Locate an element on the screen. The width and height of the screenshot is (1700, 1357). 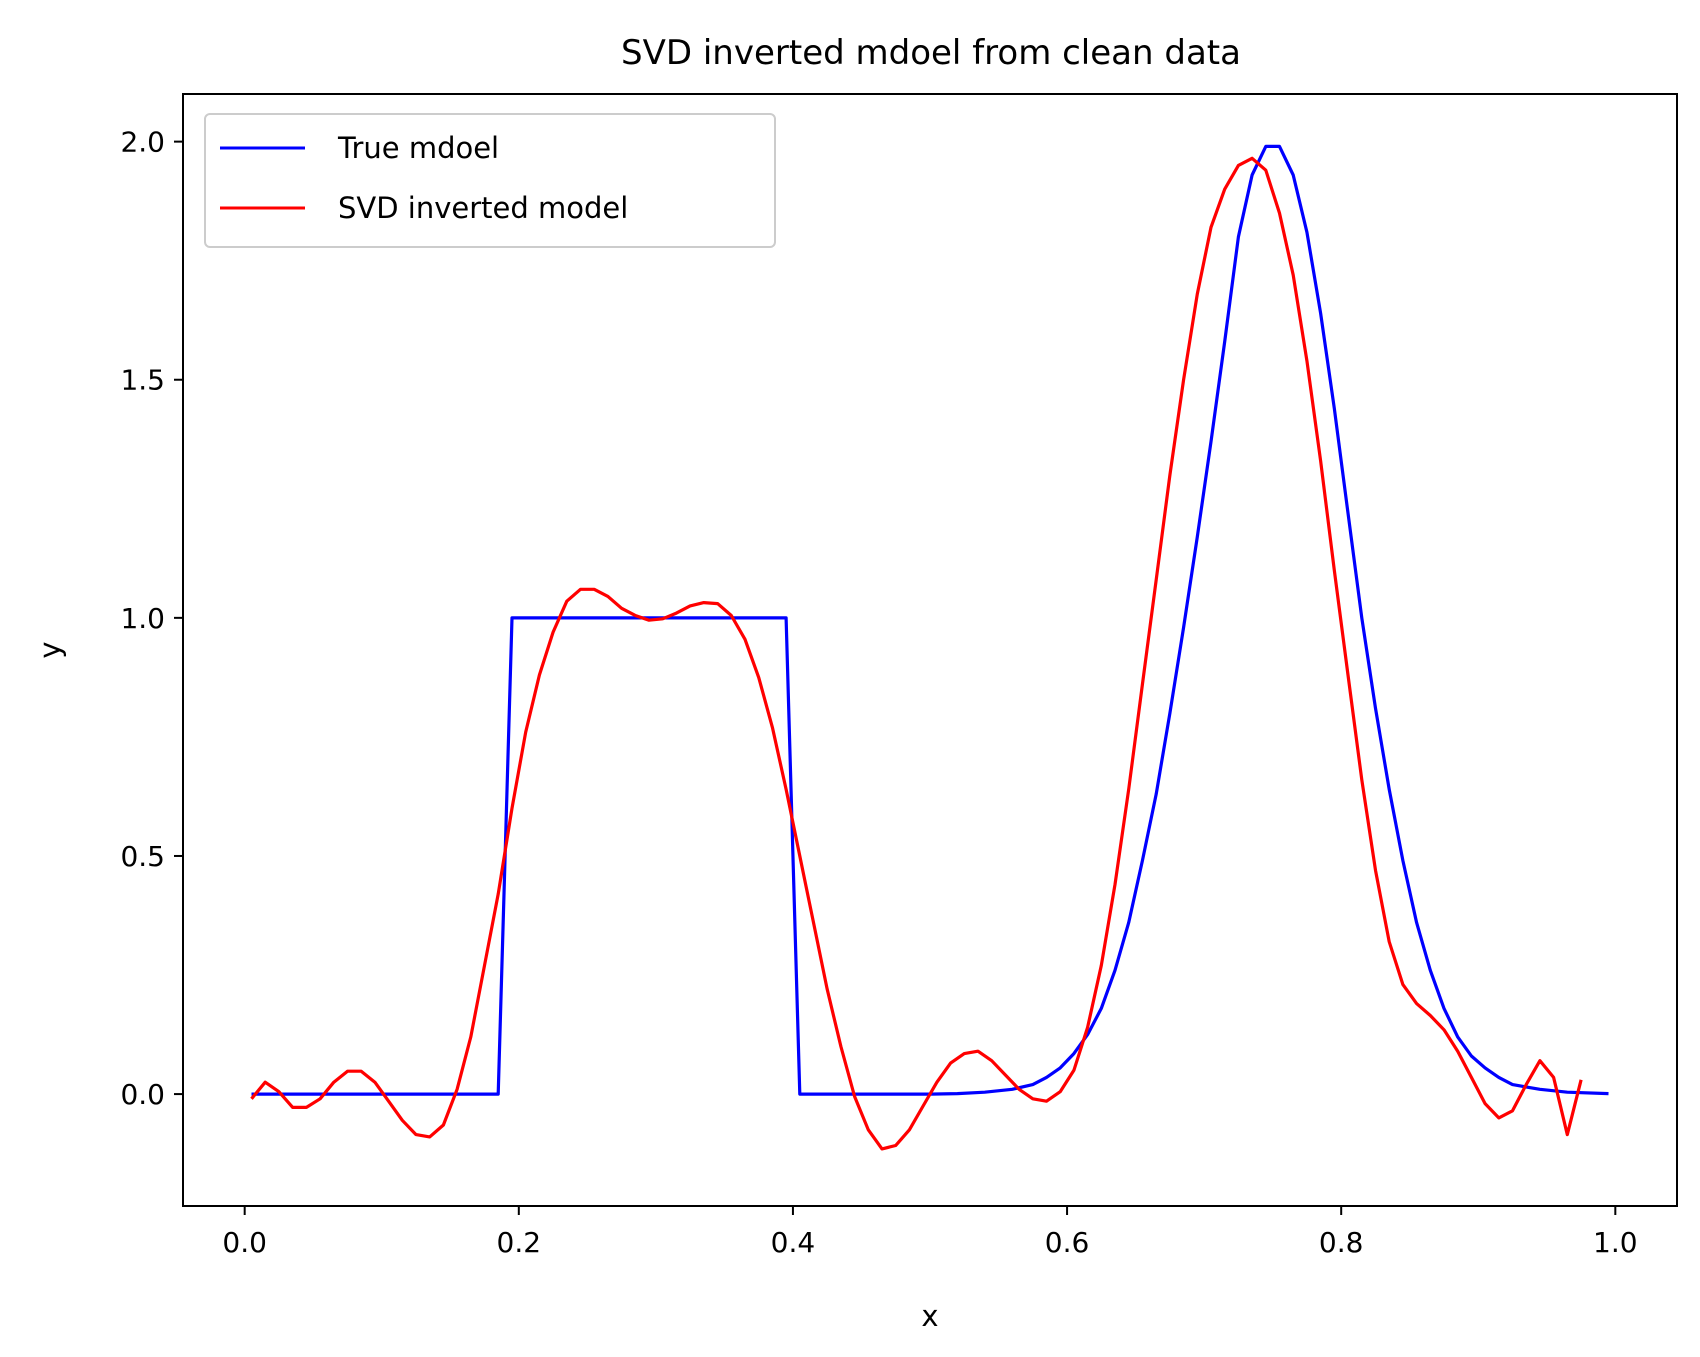
x-tick-label: 1.0 is located at coordinates (1615, 1242).